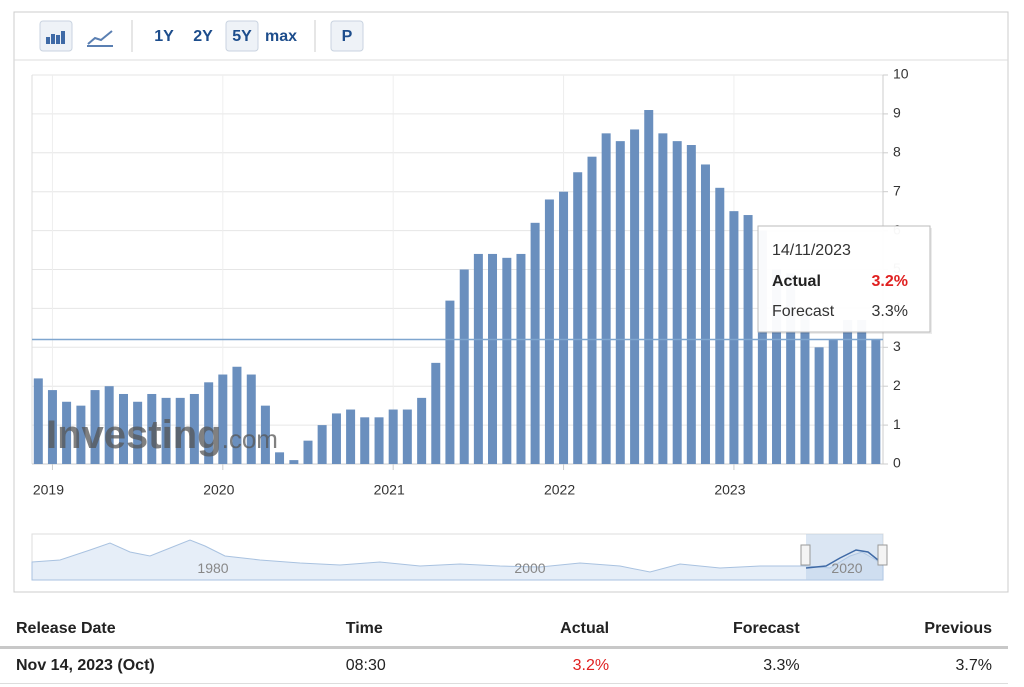 The height and width of the screenshot is (687, 1024). Describe the element at coordinates (811, 250) in the screenshot. I see `tooltip-date: 14/11/2023` at that location.